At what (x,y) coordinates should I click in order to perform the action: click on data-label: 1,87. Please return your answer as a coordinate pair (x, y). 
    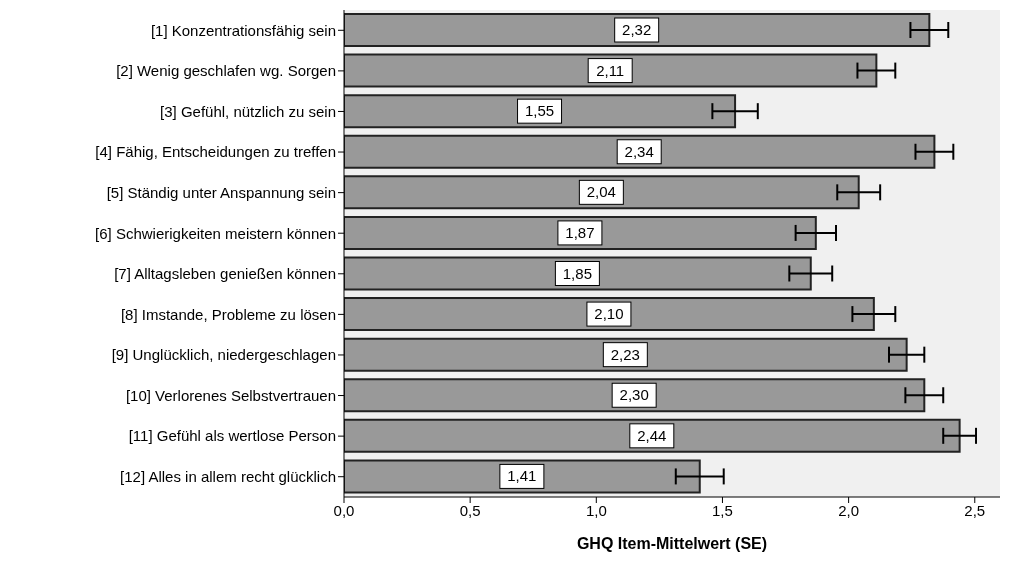
    Looking at the image, I should click on (580, 232).